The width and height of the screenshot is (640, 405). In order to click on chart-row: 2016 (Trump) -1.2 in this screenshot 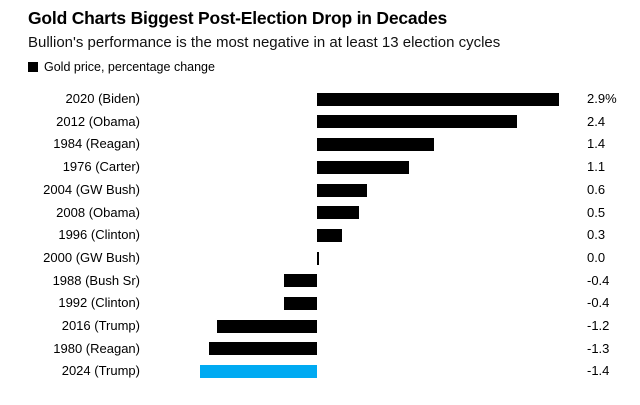, I will do `click(320, 326)`.